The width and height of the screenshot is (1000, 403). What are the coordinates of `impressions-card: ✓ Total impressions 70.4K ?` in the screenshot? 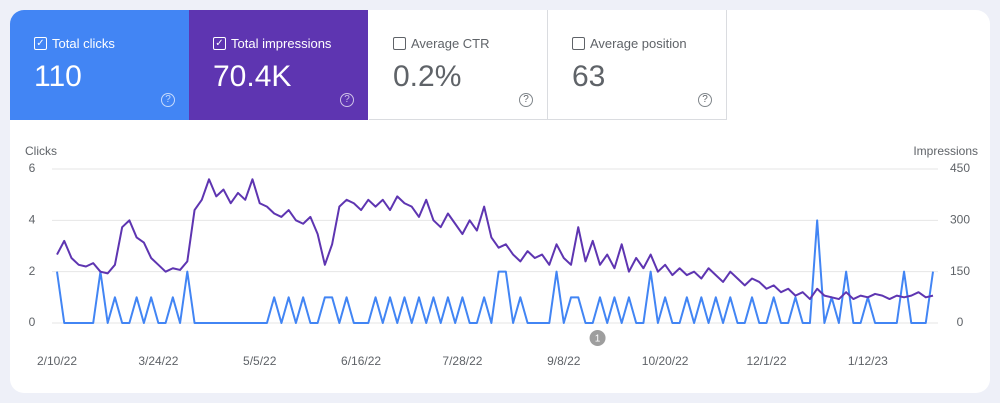 It's located at (278, 65).